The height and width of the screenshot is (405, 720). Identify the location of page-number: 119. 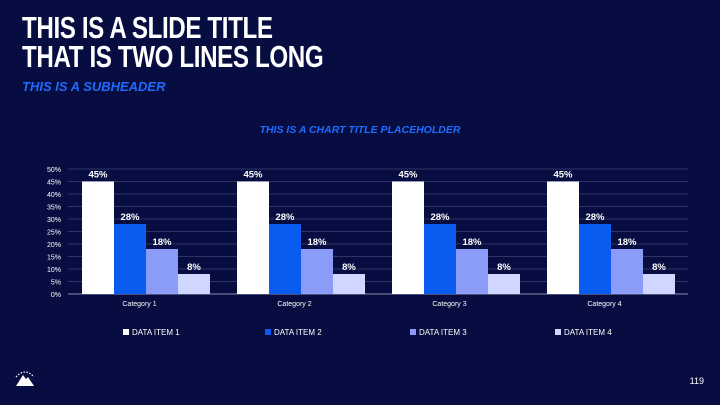
(696, 381).